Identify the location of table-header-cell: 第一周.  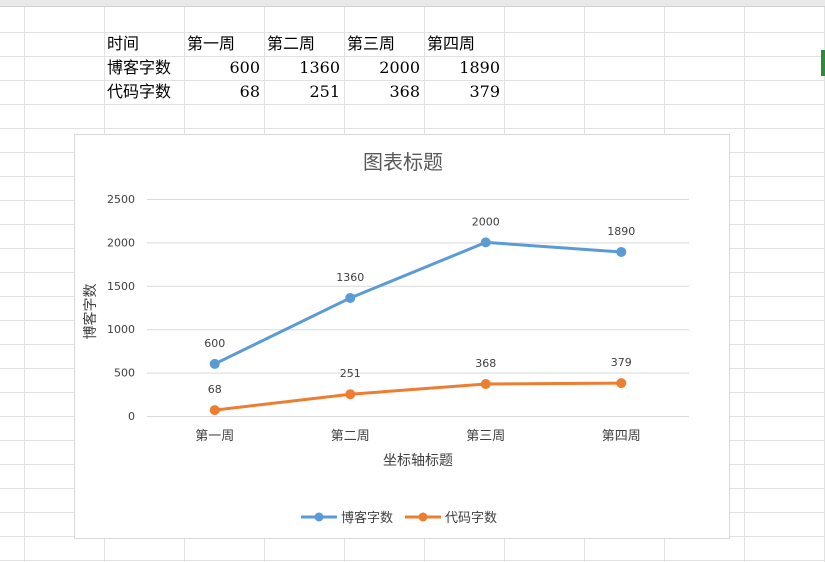
(211, 43).